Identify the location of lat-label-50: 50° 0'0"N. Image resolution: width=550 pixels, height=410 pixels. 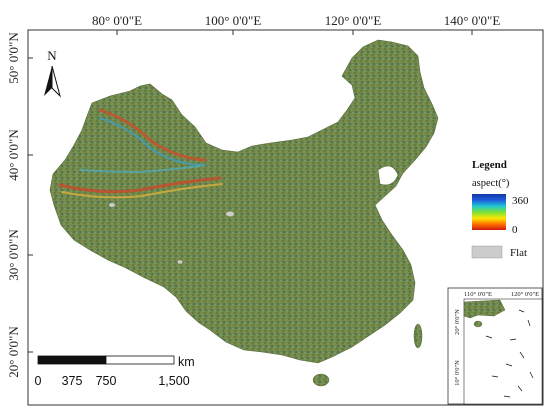
(13, 58).